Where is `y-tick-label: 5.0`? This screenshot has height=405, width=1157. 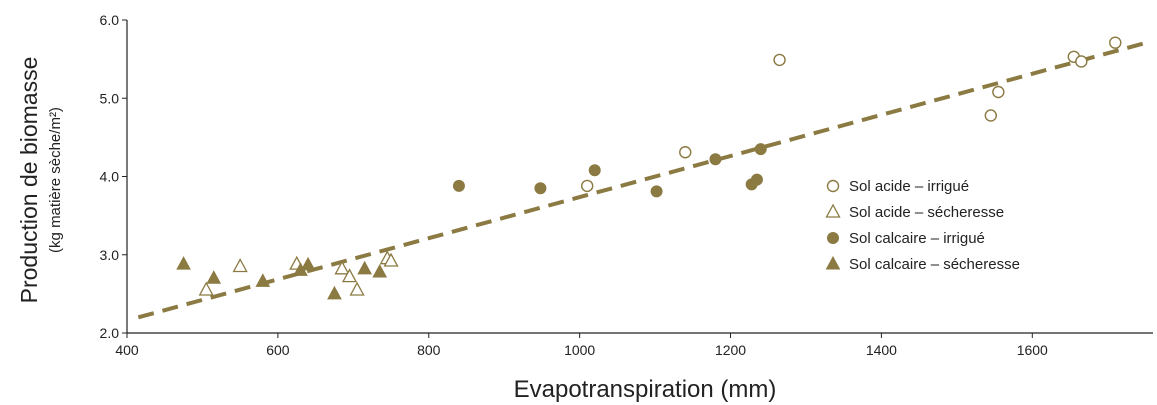 y-tick-label: 5.0 is located at coordinates (110, 98).